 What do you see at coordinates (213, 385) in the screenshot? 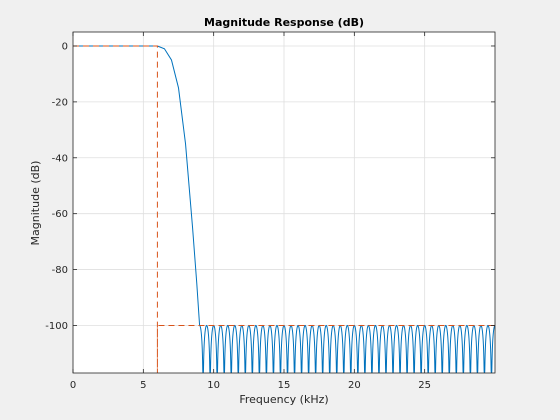
I see `x-tick-label: 10` at bounding box center [213, 385].